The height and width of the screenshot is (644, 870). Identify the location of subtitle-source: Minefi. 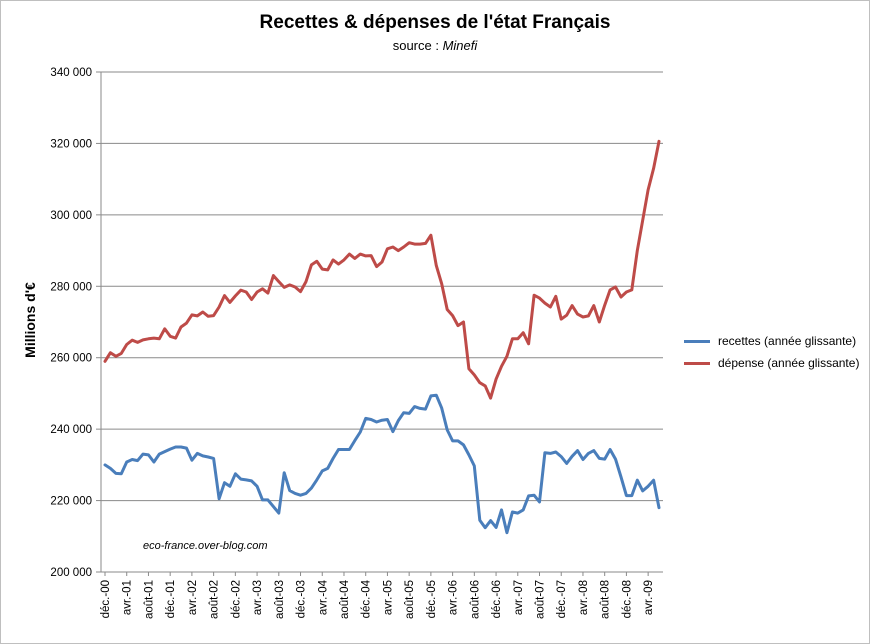
(460, 45).